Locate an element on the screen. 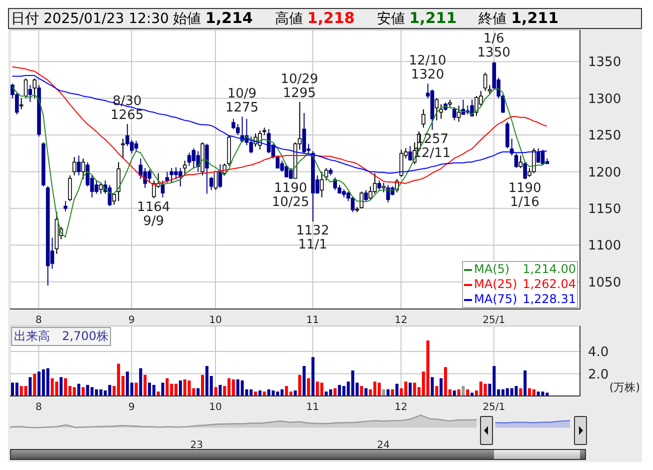  chart-title: 出来高 2,700株 is located at coordinates (61, 336).